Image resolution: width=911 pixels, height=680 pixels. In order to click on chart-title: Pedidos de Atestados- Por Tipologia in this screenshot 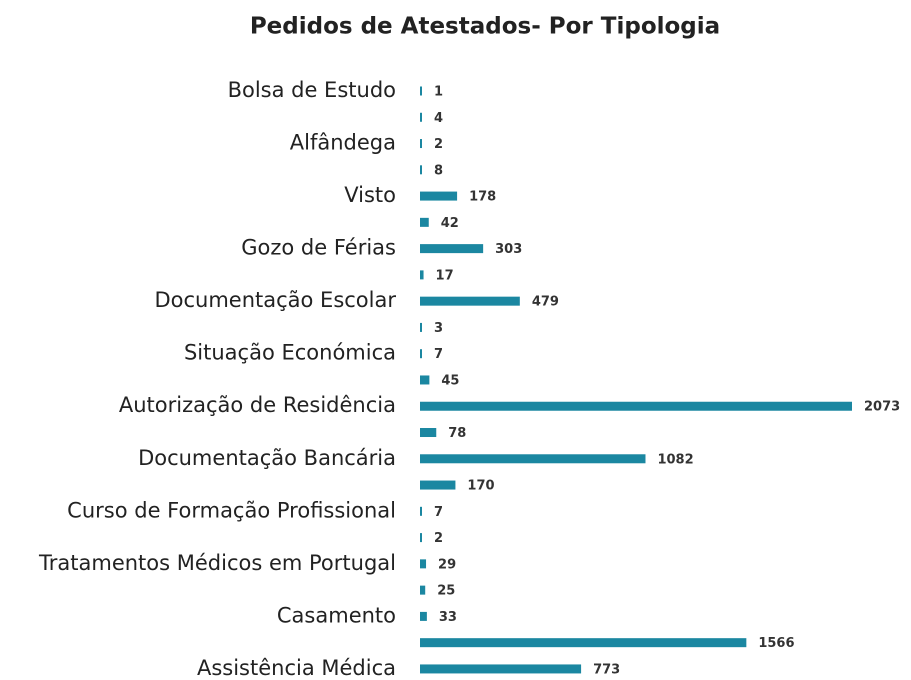, I will do `click(485, 27)`.